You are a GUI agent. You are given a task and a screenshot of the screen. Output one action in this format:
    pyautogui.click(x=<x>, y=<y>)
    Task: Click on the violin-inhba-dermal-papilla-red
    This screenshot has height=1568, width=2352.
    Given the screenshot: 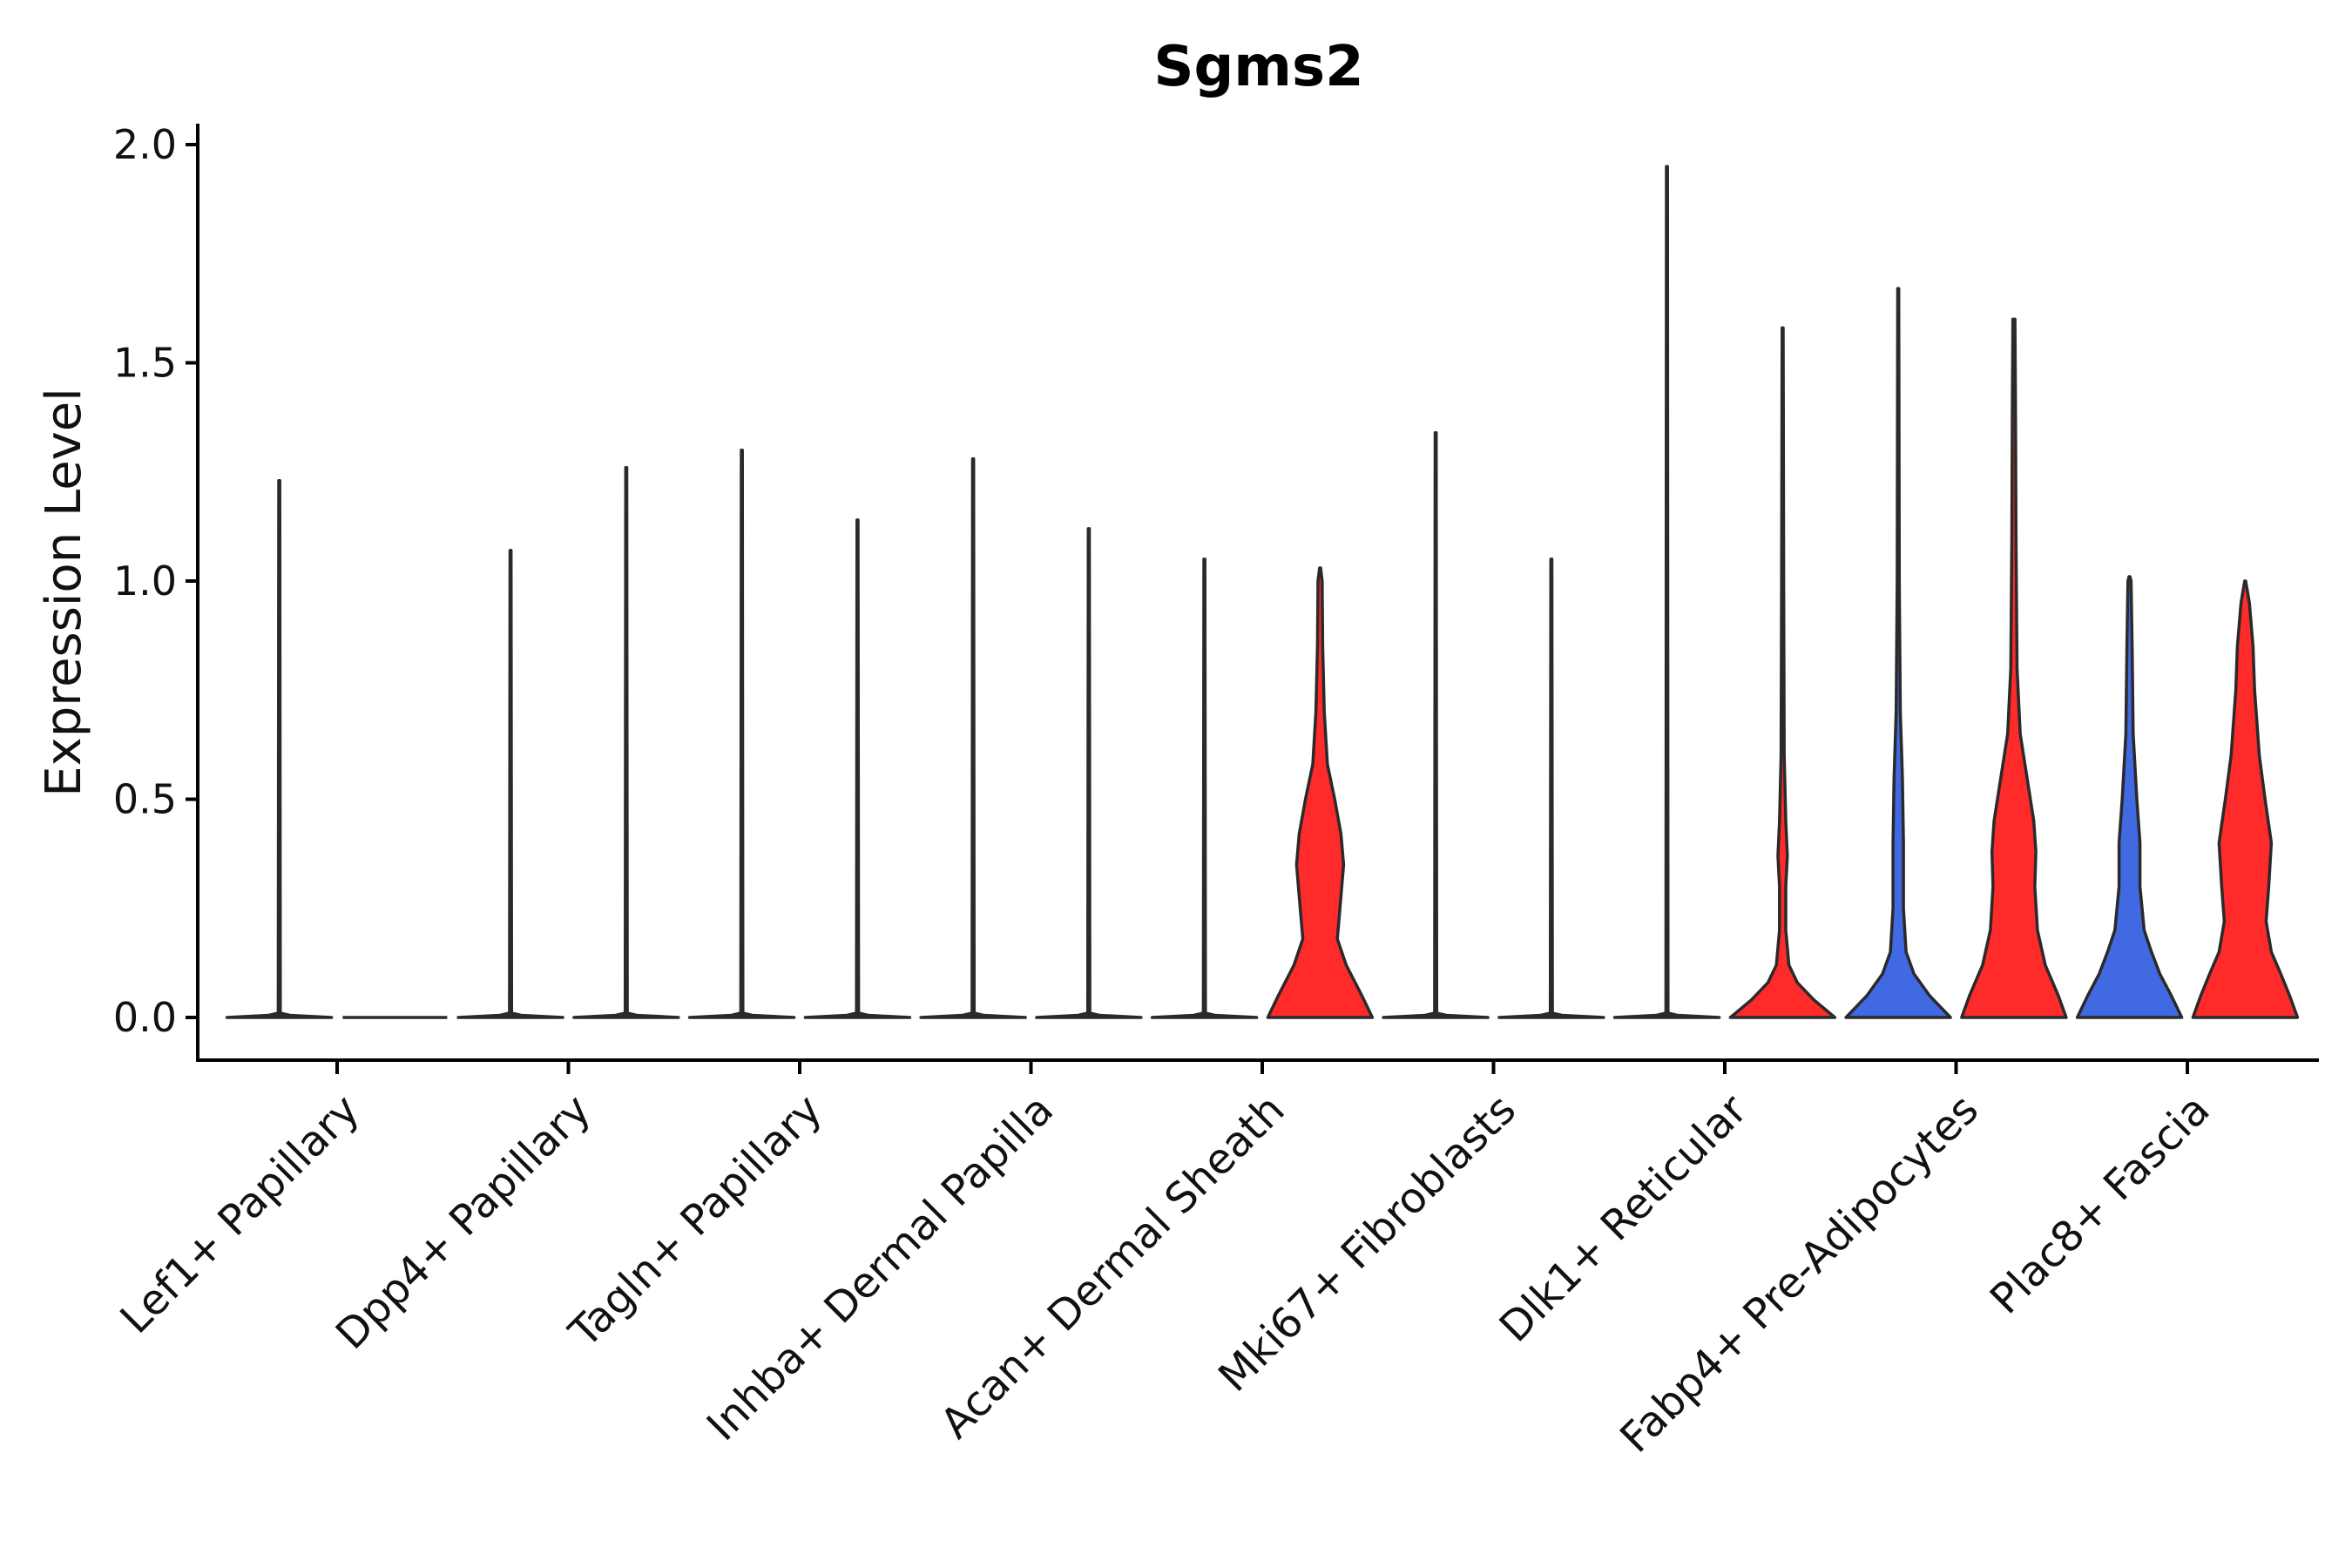 What is the action you would take?
    pyautogui.click(x=1089, y=773)
    